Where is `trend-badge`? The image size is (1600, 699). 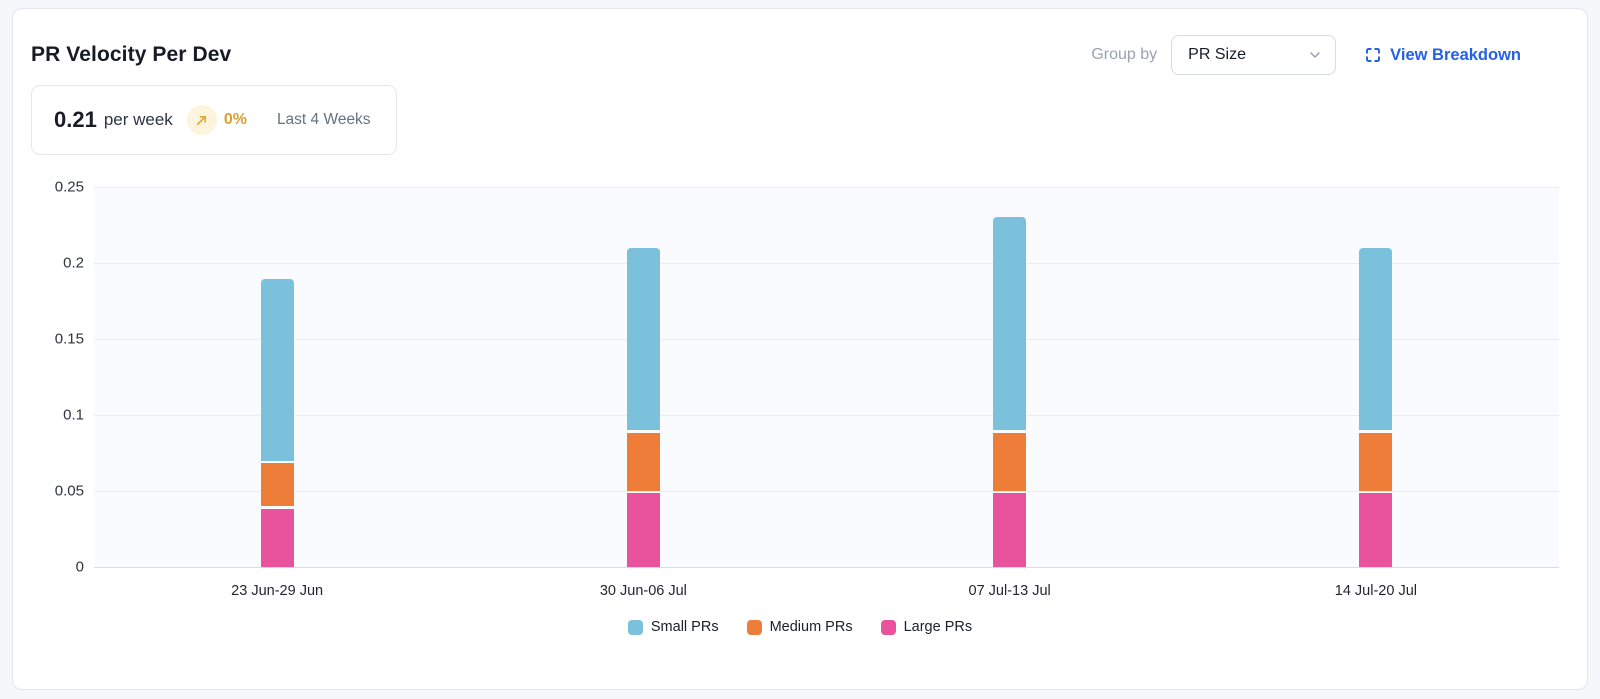
trend-badge is located at coordinates (201, 120).